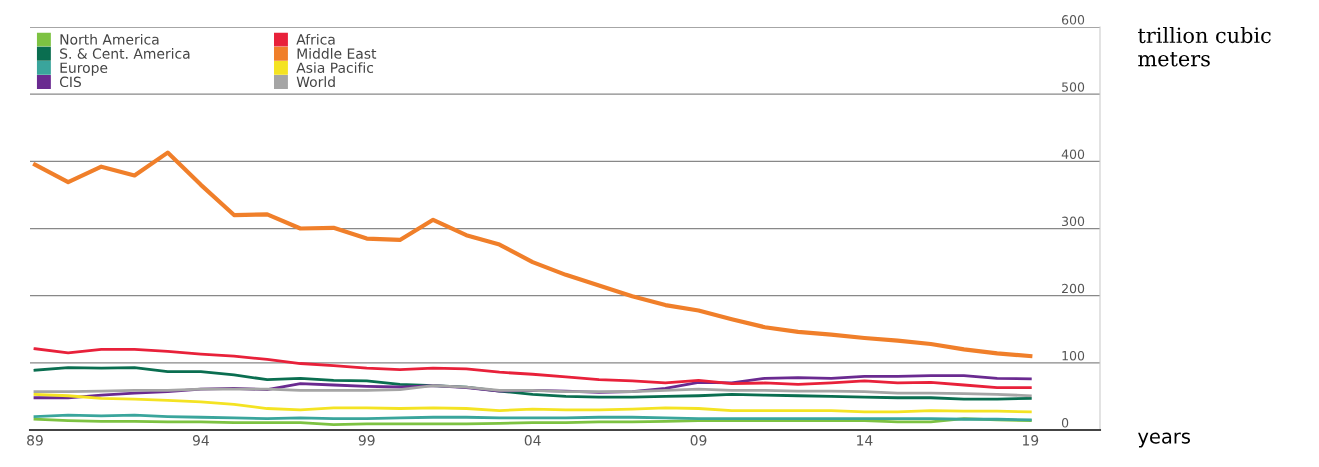 The width and height of the screenshot is (1319, 467). Describe the element at coordinates (366, 440) in the screenshot. I see `x-tick-label: 99` at that location.